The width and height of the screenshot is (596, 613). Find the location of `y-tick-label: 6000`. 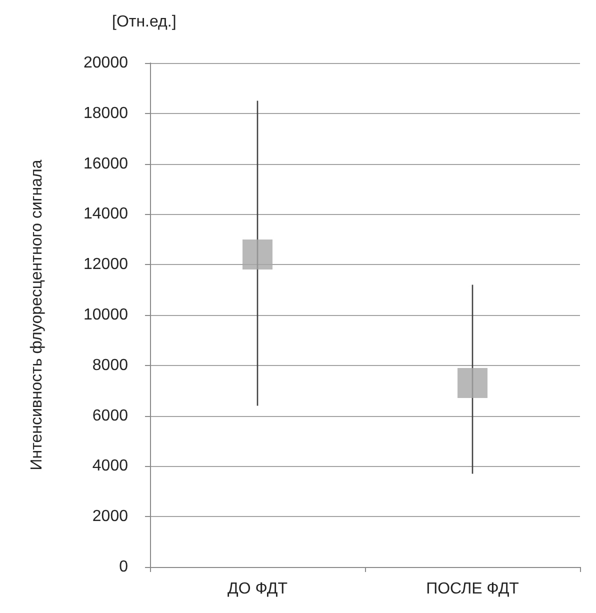

y-tick-label: 6000 is located at coordinates (110, 415).